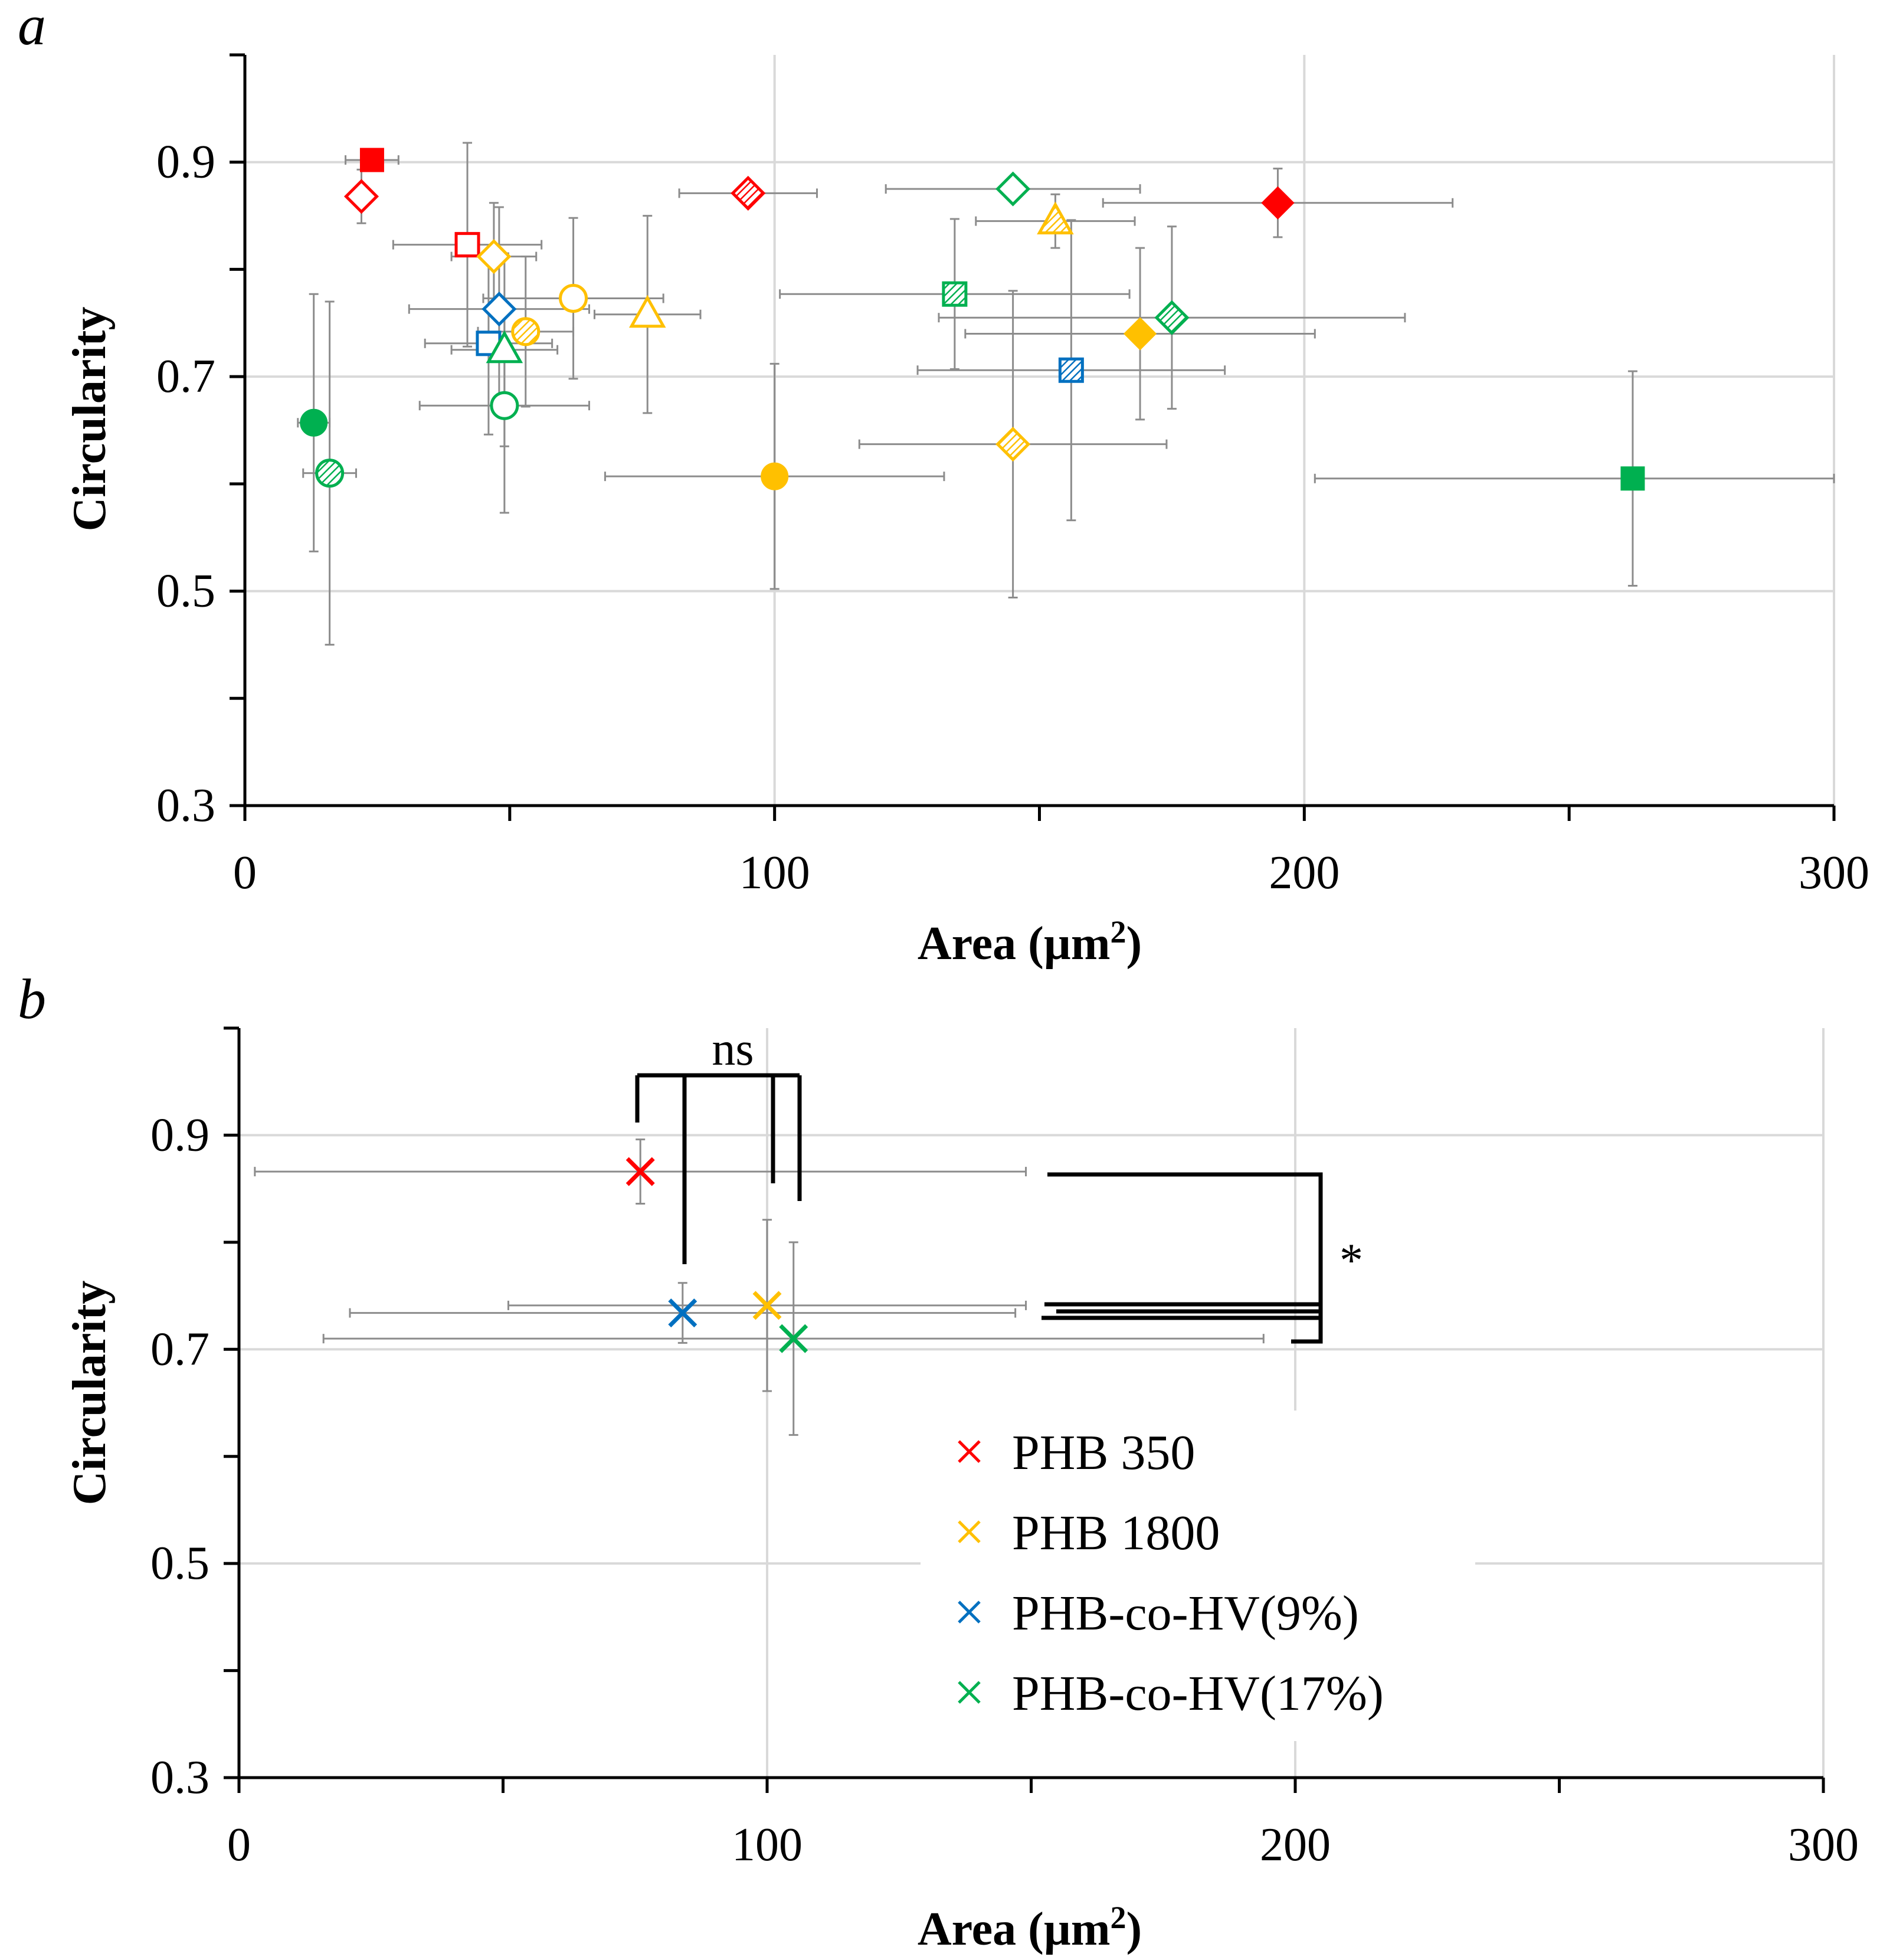 The height and width of the screenshot is (1960, 1893). What do you see at coordinates (32, 998) in the screenshot?
I see `panel-label-b: b` at bounding box center [32, 998].